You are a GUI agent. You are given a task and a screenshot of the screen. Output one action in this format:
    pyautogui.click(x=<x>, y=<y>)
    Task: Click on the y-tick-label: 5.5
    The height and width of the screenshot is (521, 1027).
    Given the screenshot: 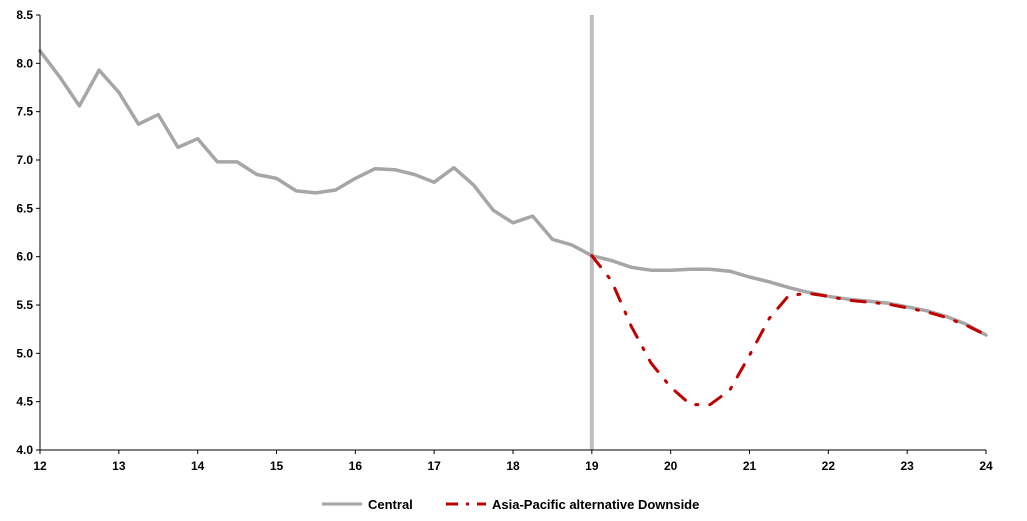 What is the action you would take?
    pyautogui.click(x=24, y=305)
    